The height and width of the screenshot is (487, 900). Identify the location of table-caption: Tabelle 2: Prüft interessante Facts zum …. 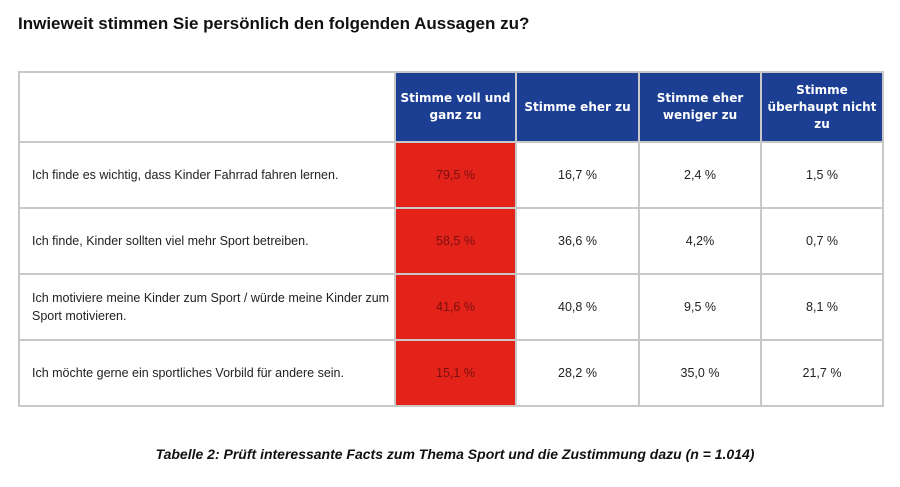
(455, 454).